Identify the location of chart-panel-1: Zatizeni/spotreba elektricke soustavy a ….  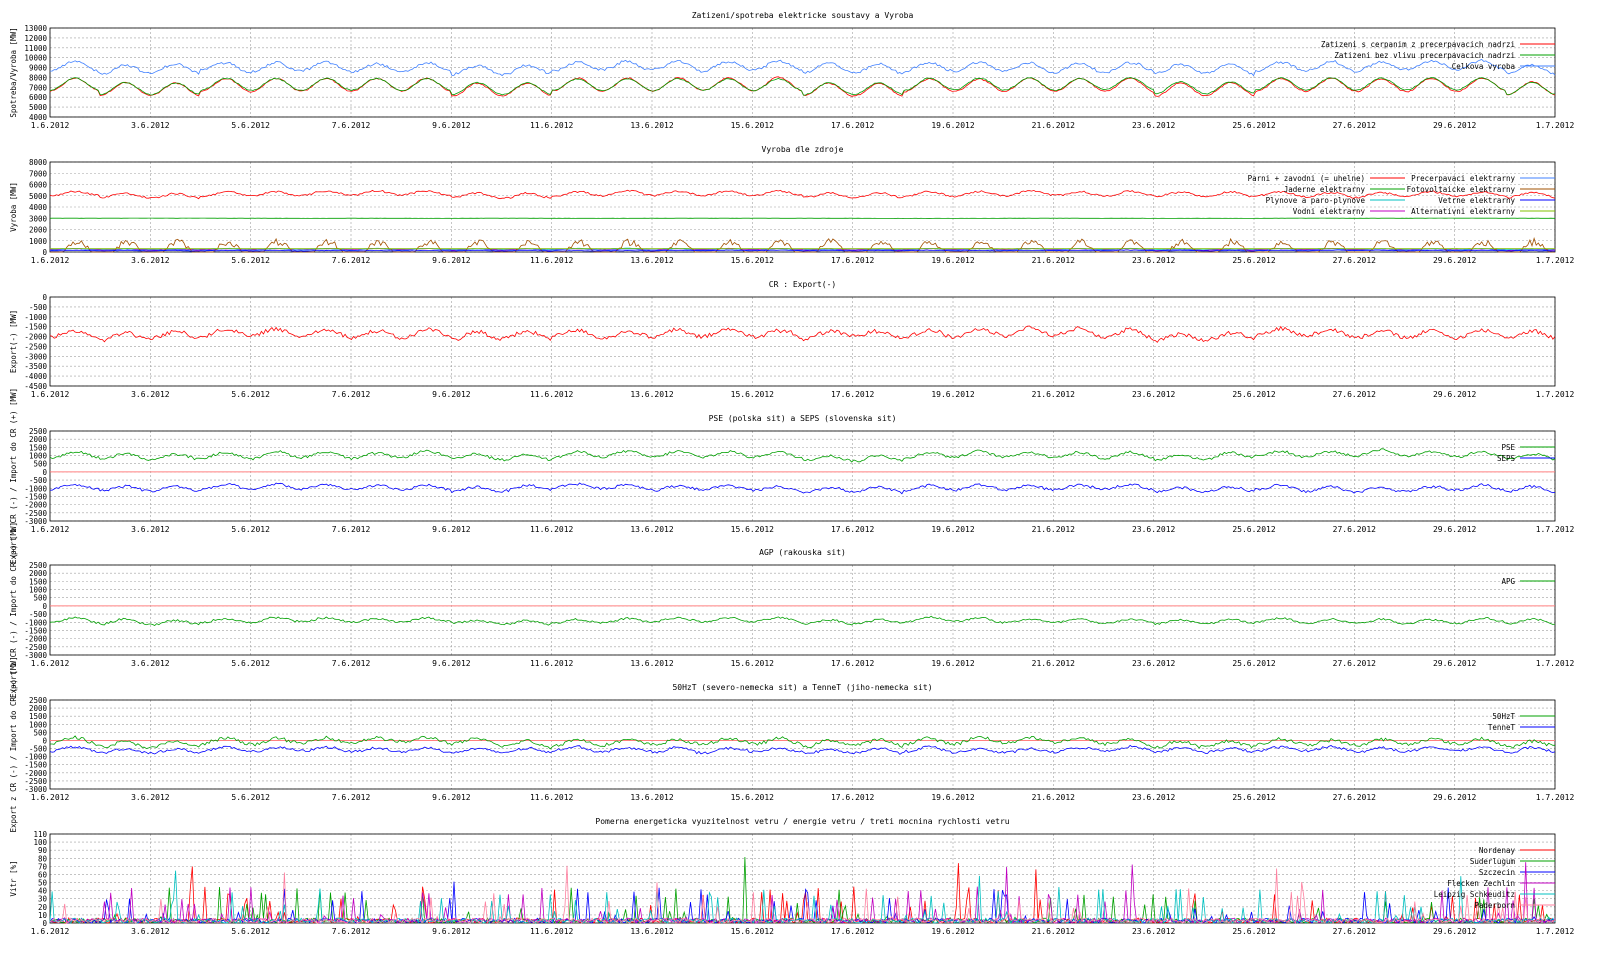
(791, 70).